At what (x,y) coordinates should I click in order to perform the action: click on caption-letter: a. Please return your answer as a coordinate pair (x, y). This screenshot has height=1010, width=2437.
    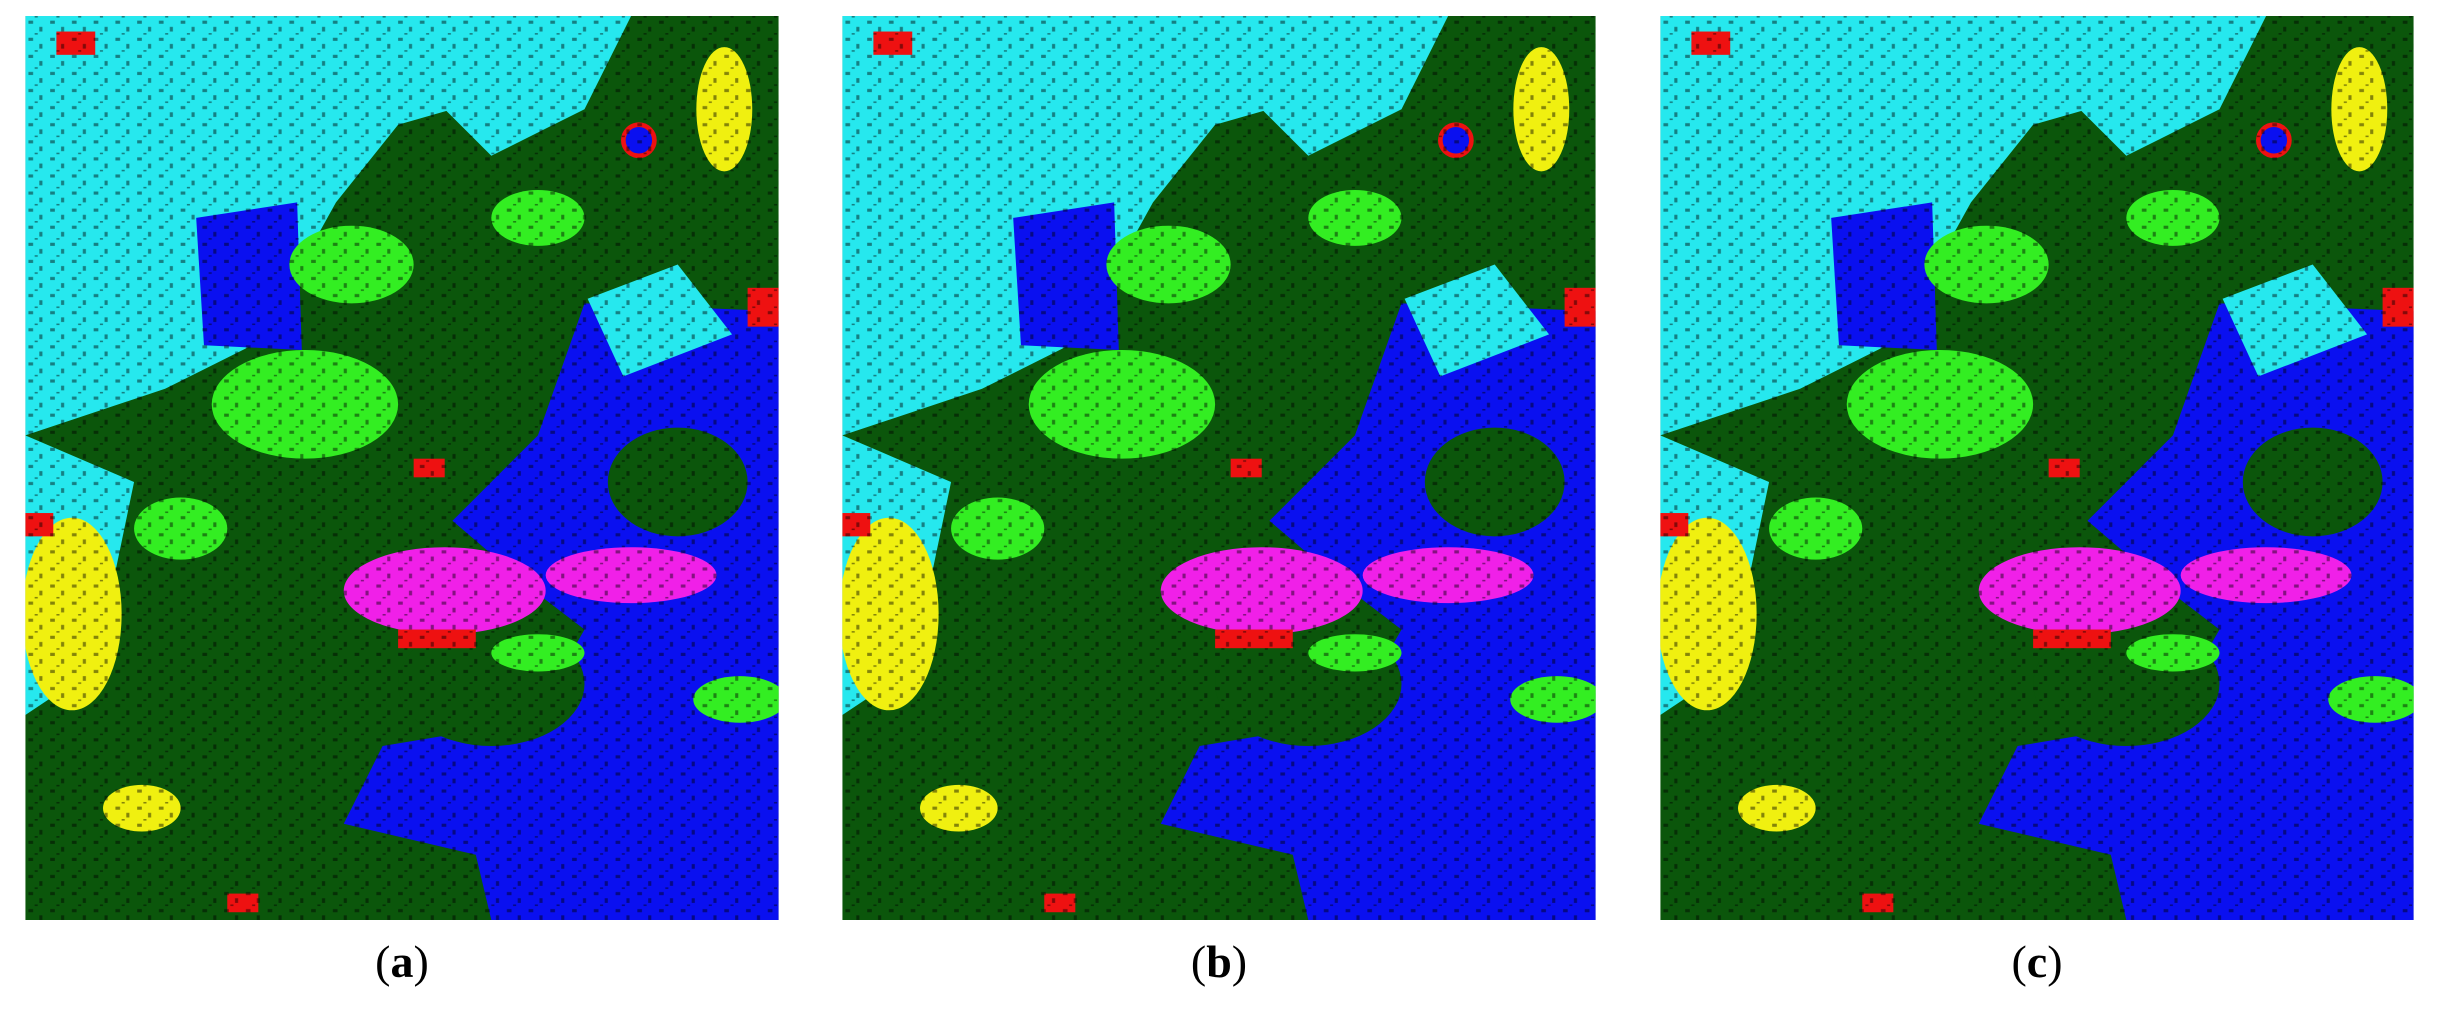
    Looking at the image, I should click on (402, 961).